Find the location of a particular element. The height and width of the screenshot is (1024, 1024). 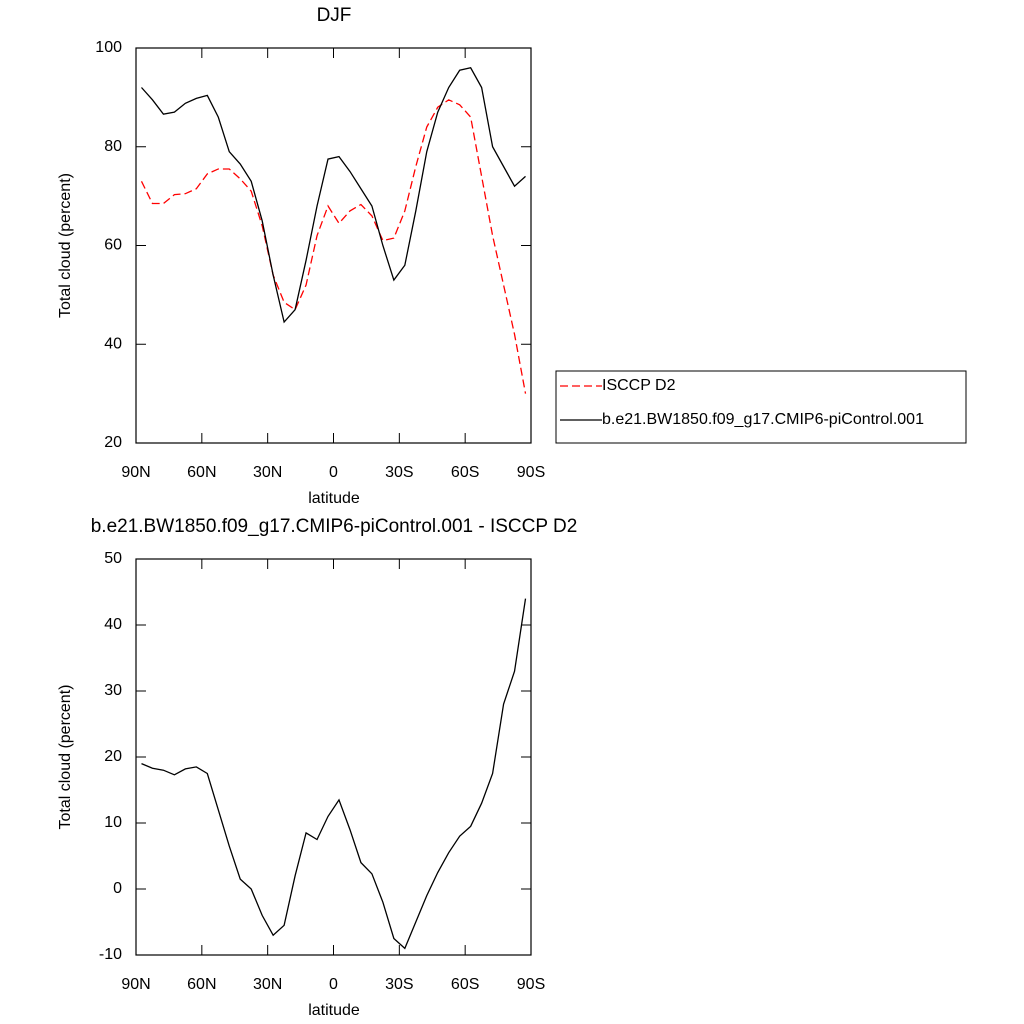

y-tick-label: 100 is located at coordinates (108, 47).